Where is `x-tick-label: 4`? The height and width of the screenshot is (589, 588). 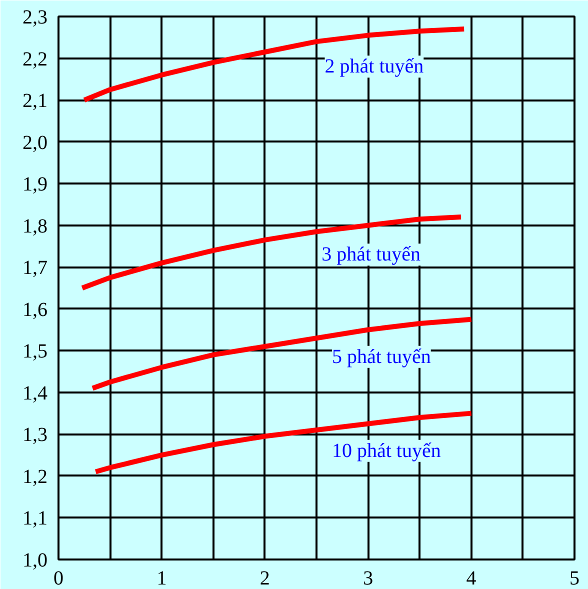 x-tick-label: 4 is located at coordinates (471, 578).